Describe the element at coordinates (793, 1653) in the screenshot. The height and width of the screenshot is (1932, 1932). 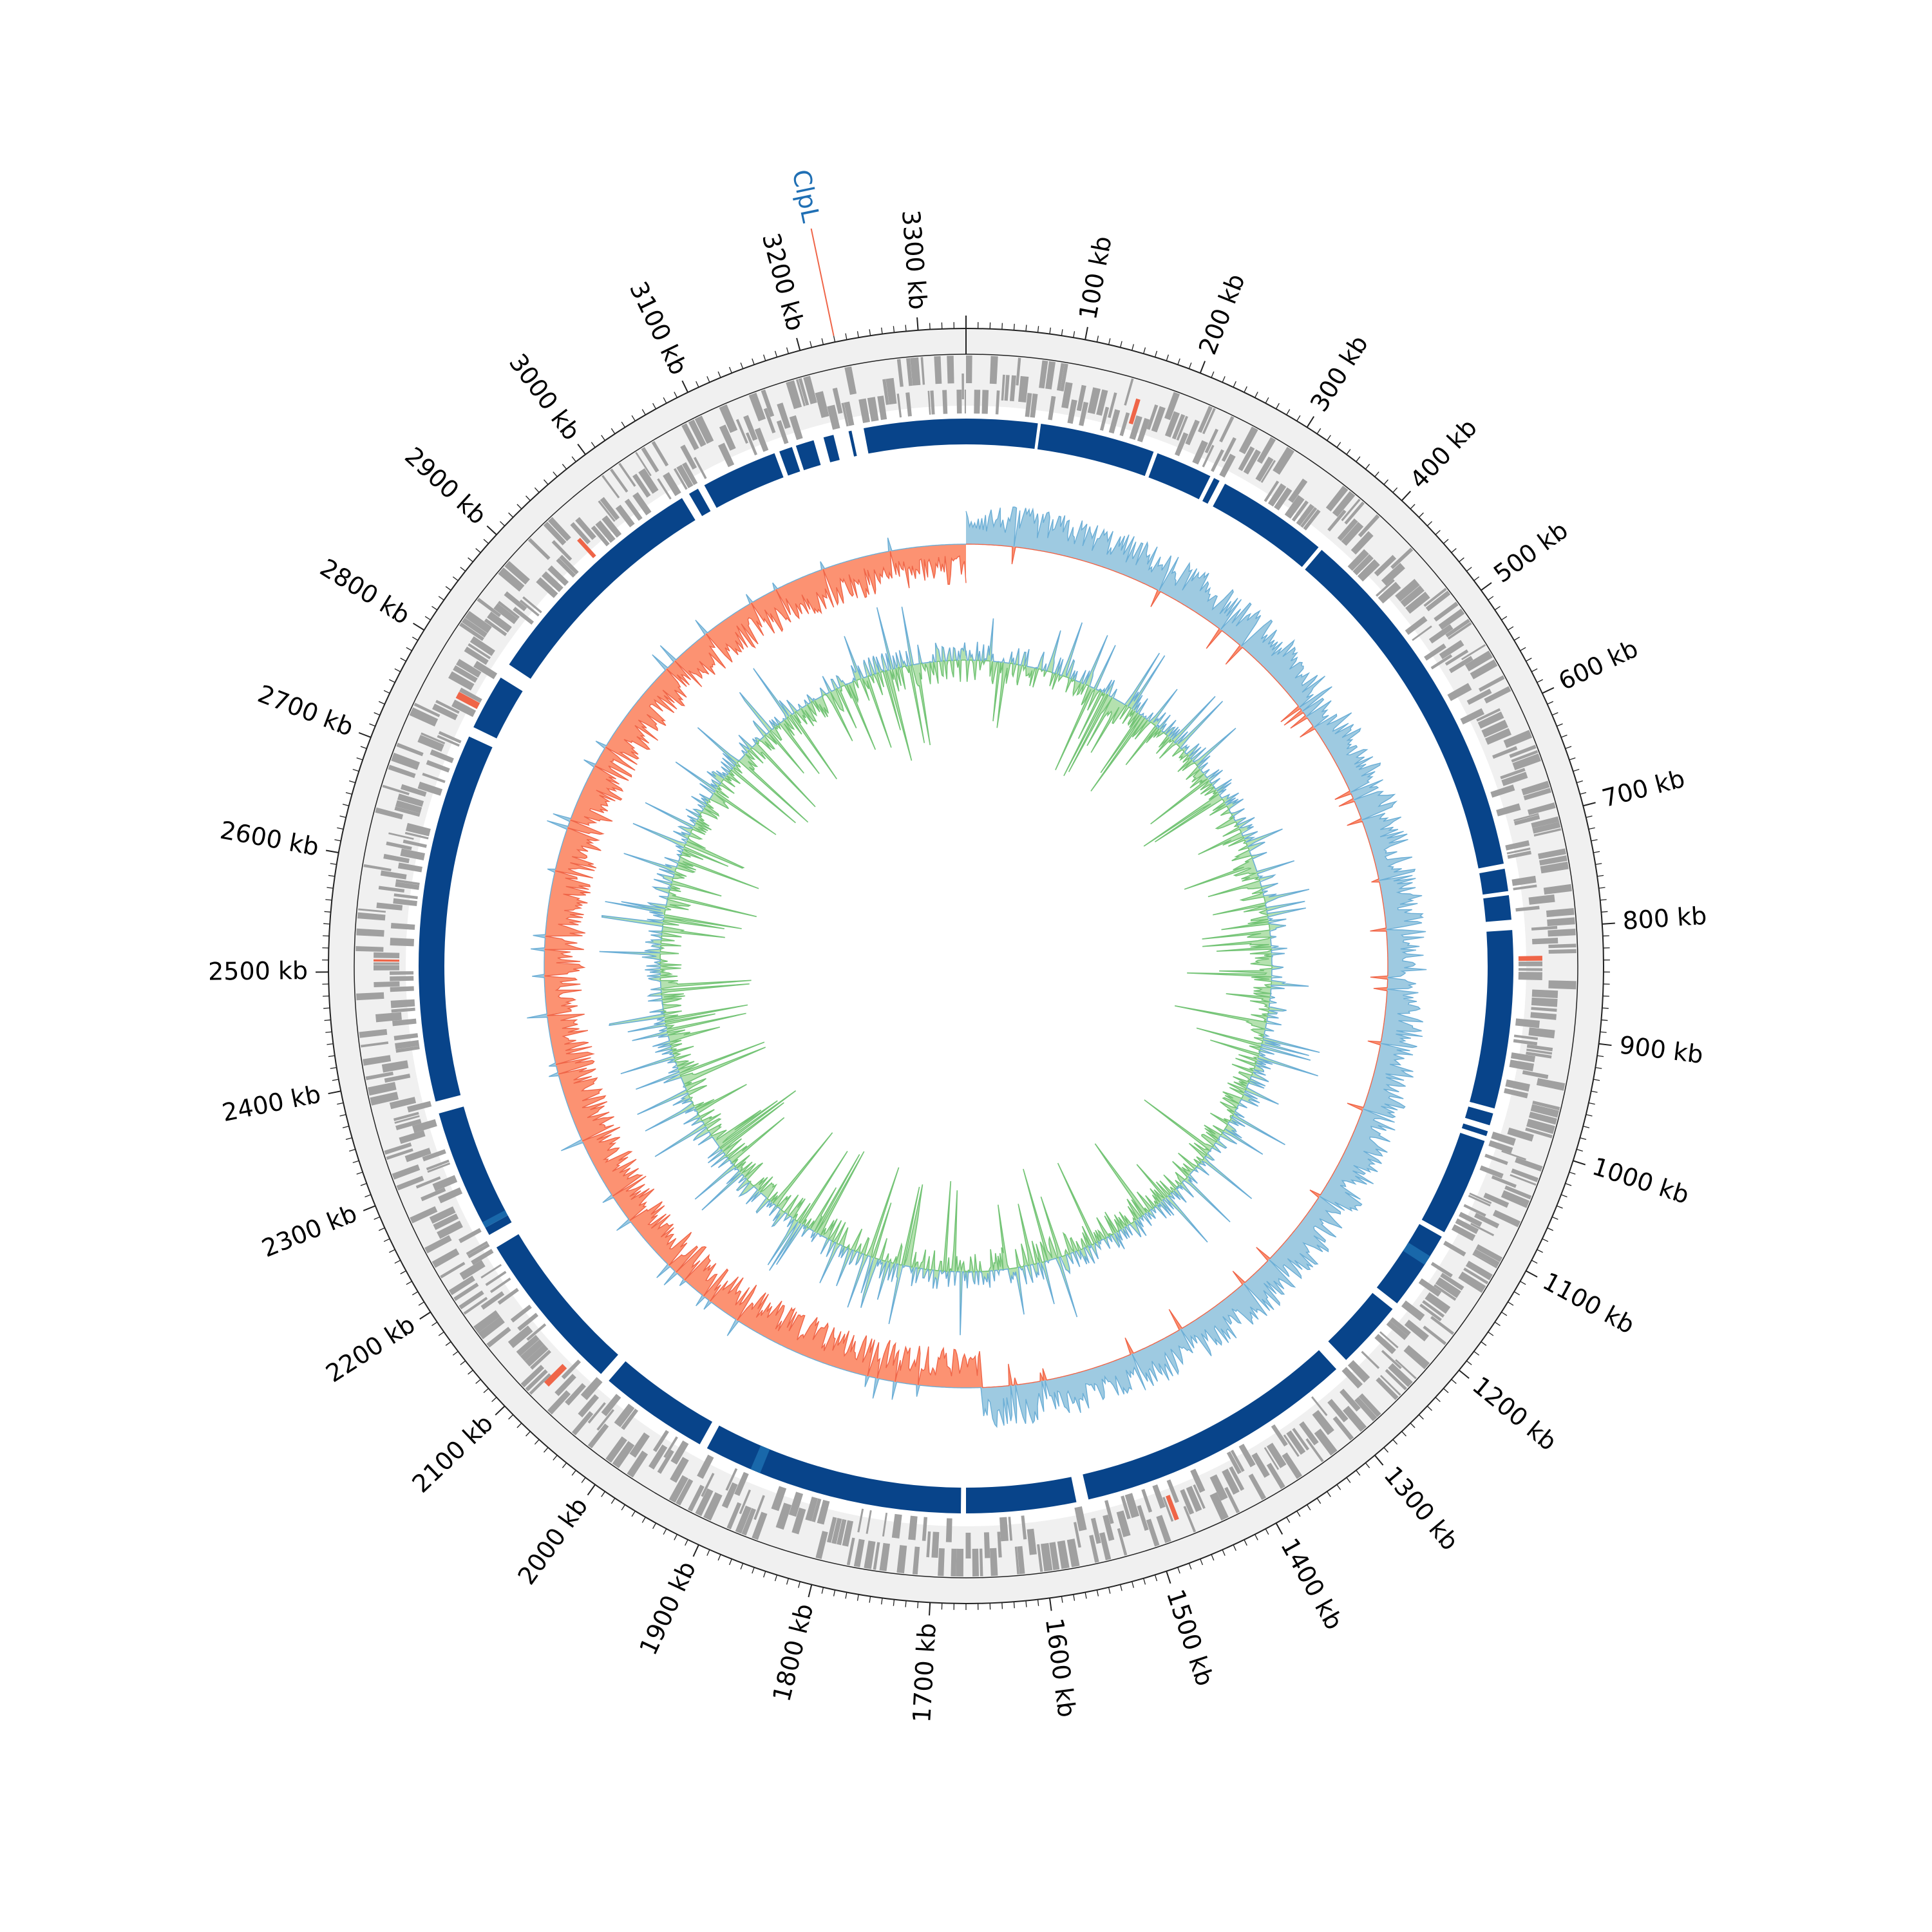
I see `tick-label-1800: 1800 kb` at that location.